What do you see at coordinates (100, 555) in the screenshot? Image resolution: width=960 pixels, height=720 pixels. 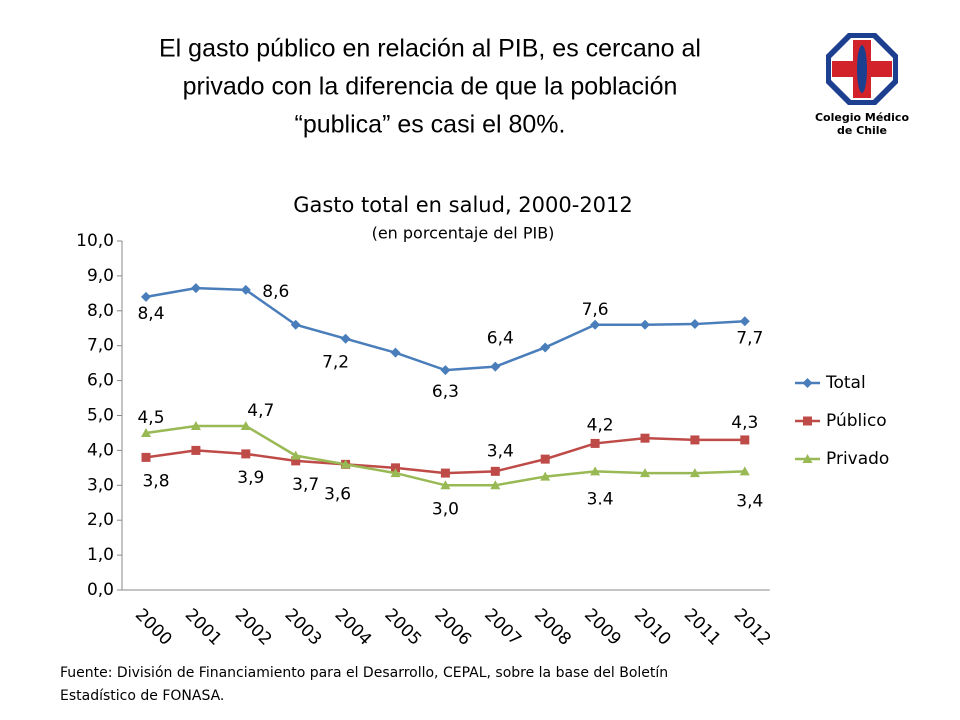 I see `y-tick-label: 1,0` at bounding box center [100, 555].